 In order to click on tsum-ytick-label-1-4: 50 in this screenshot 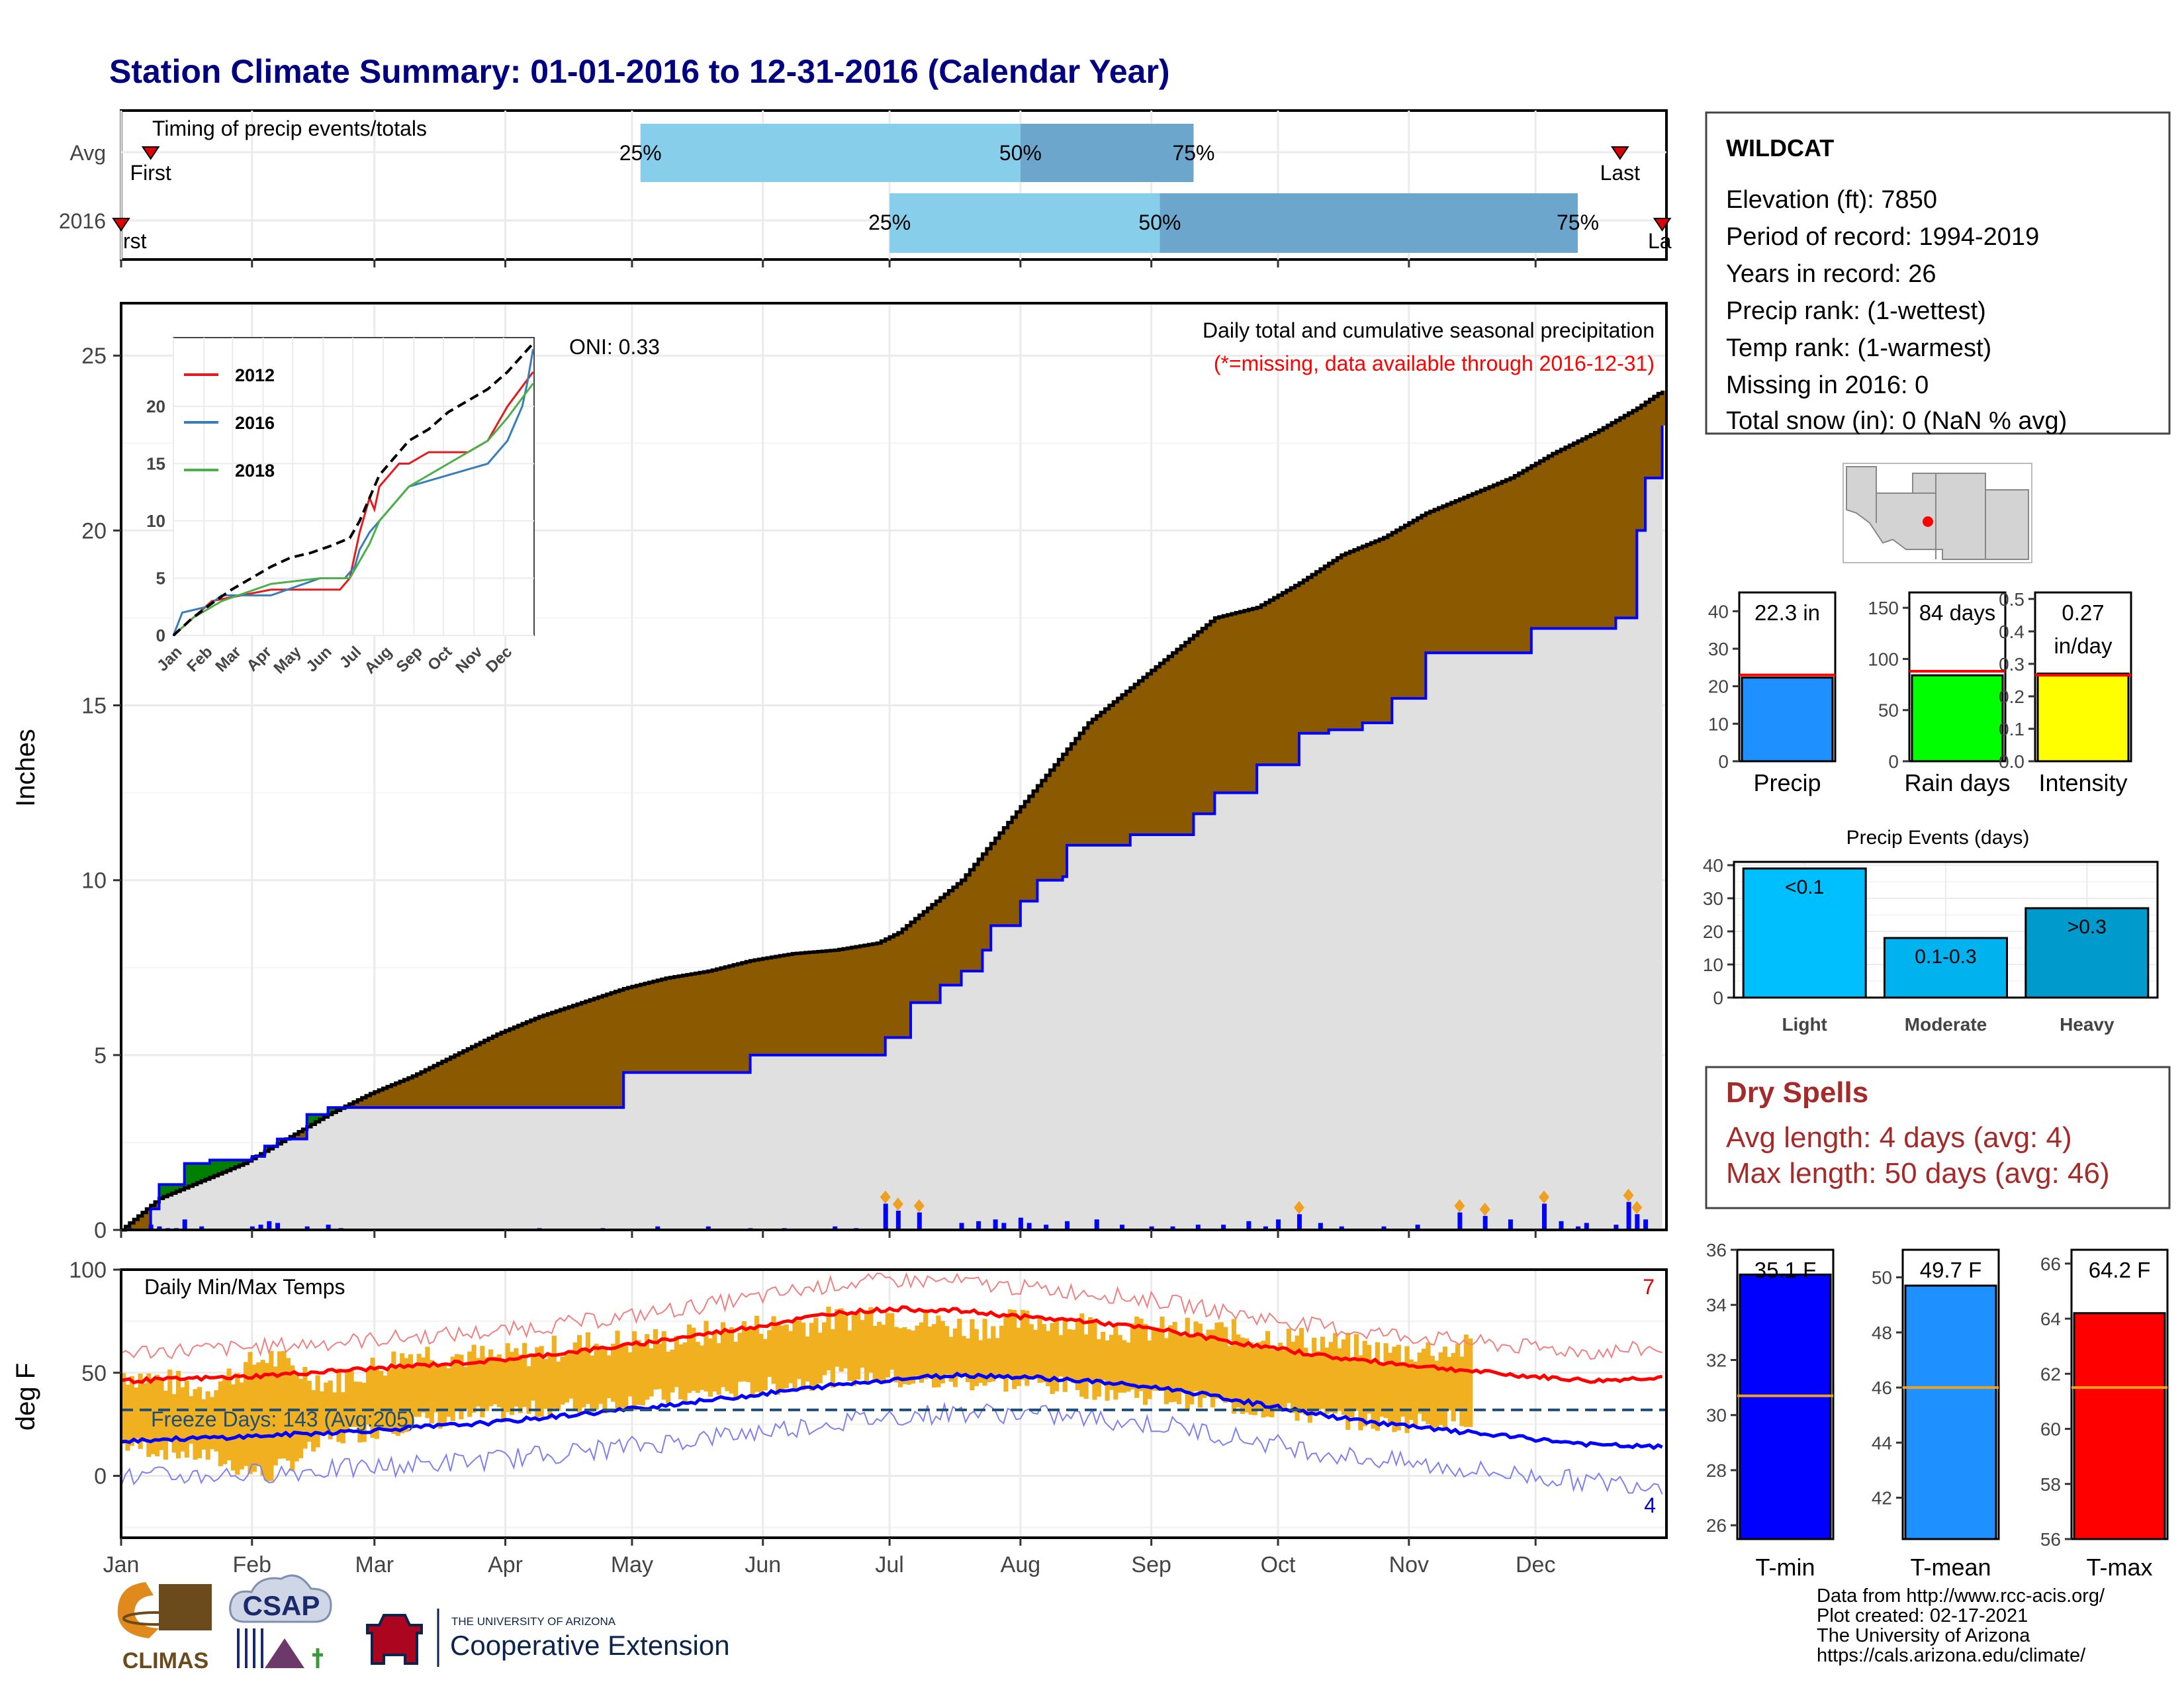, I will do `click(1882, 1278)`.